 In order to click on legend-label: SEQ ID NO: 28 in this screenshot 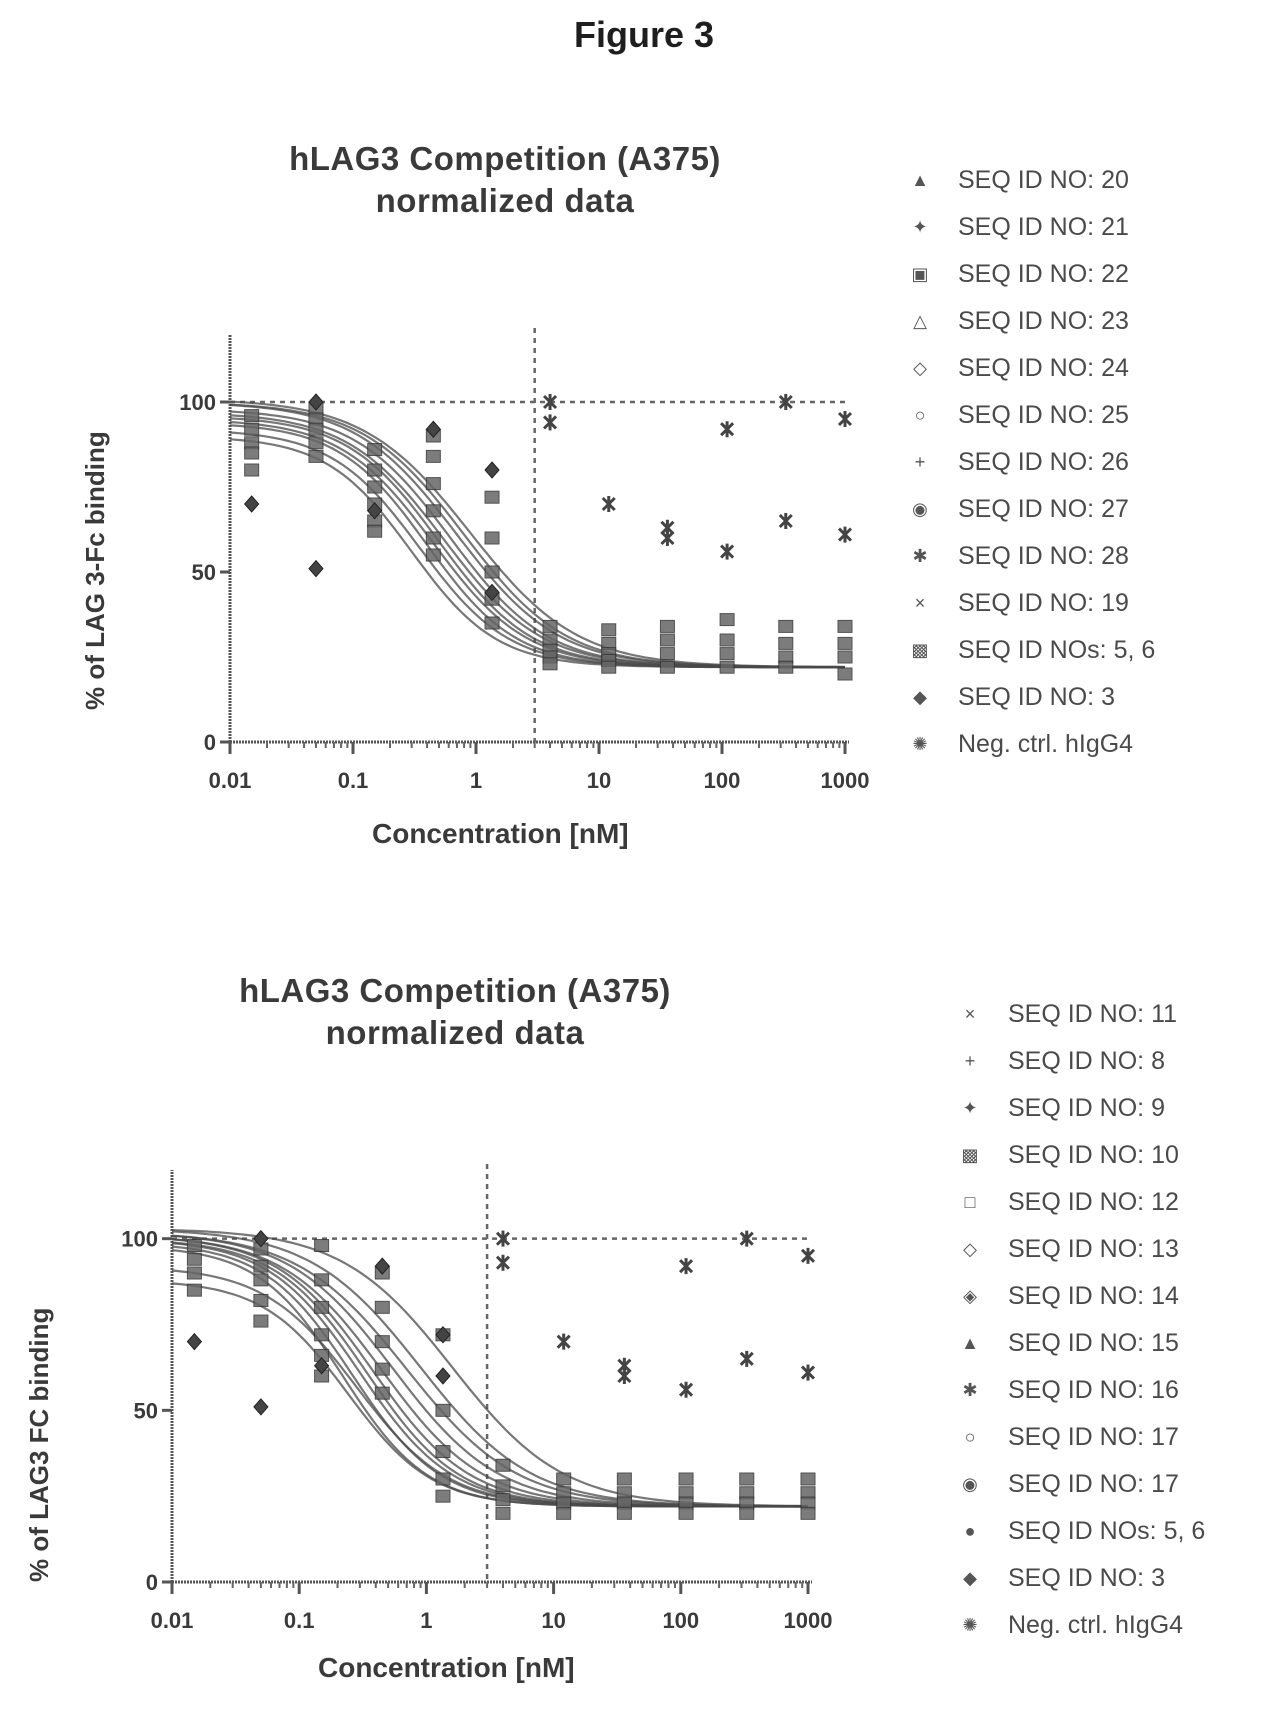, I will do `click(1043, 556)`.